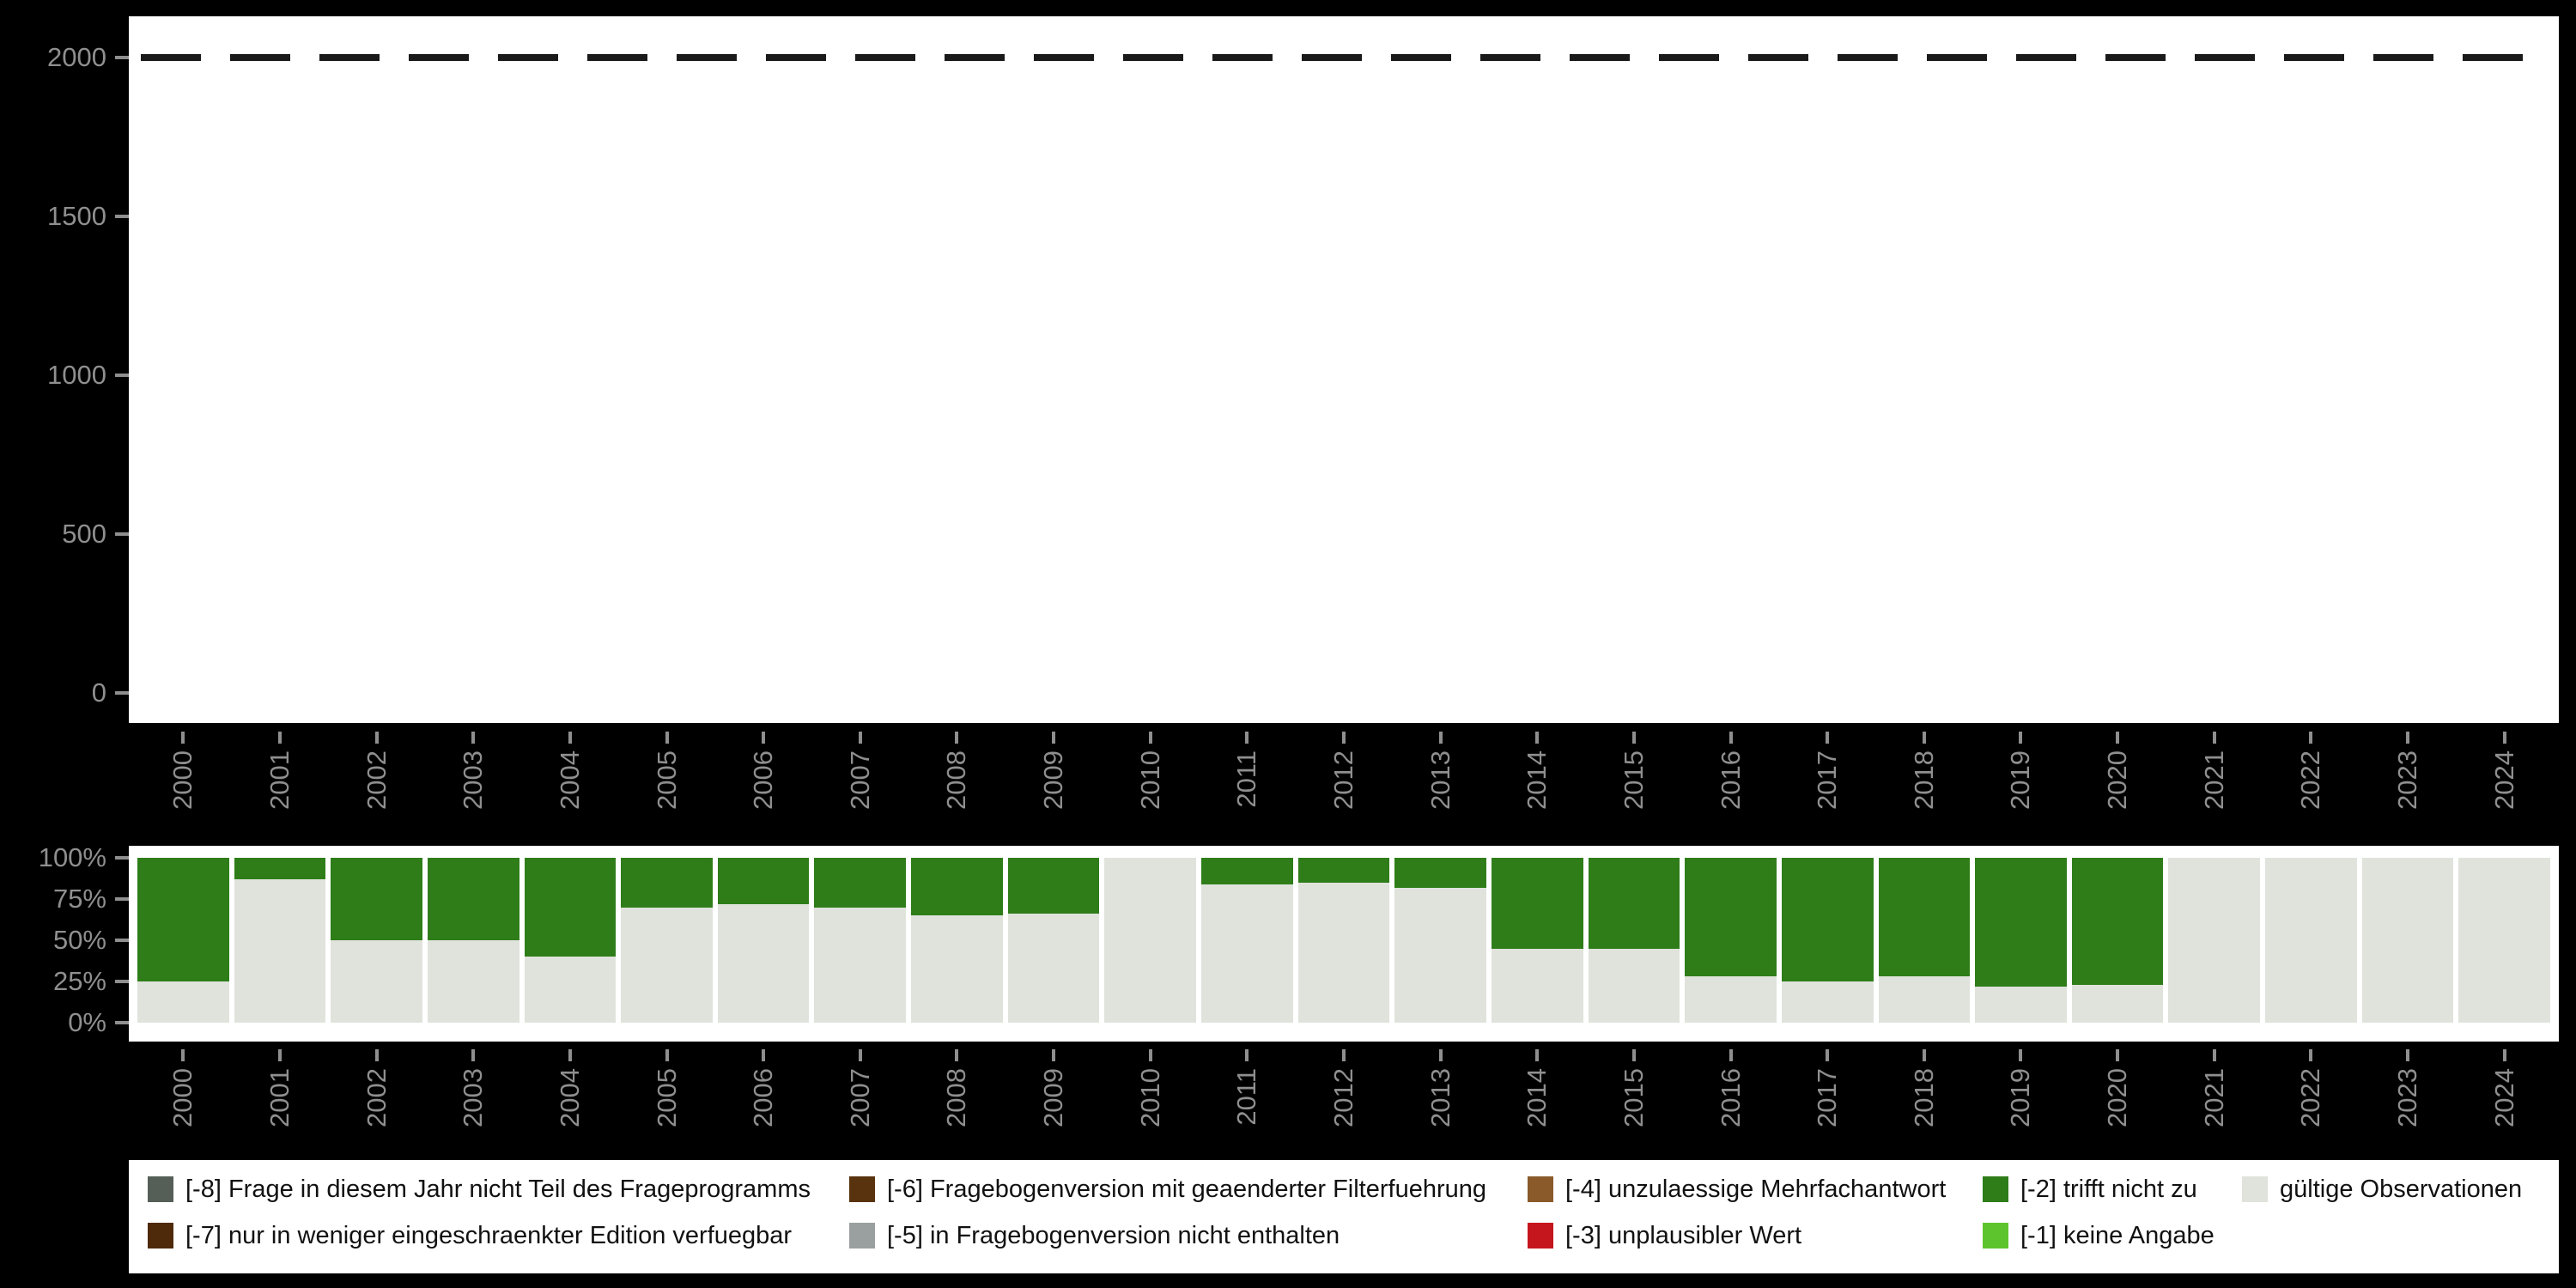 Image resolution: width=2576 pixels, height=1288 pixels. I want to click on bar-2000, so click(183, 940).